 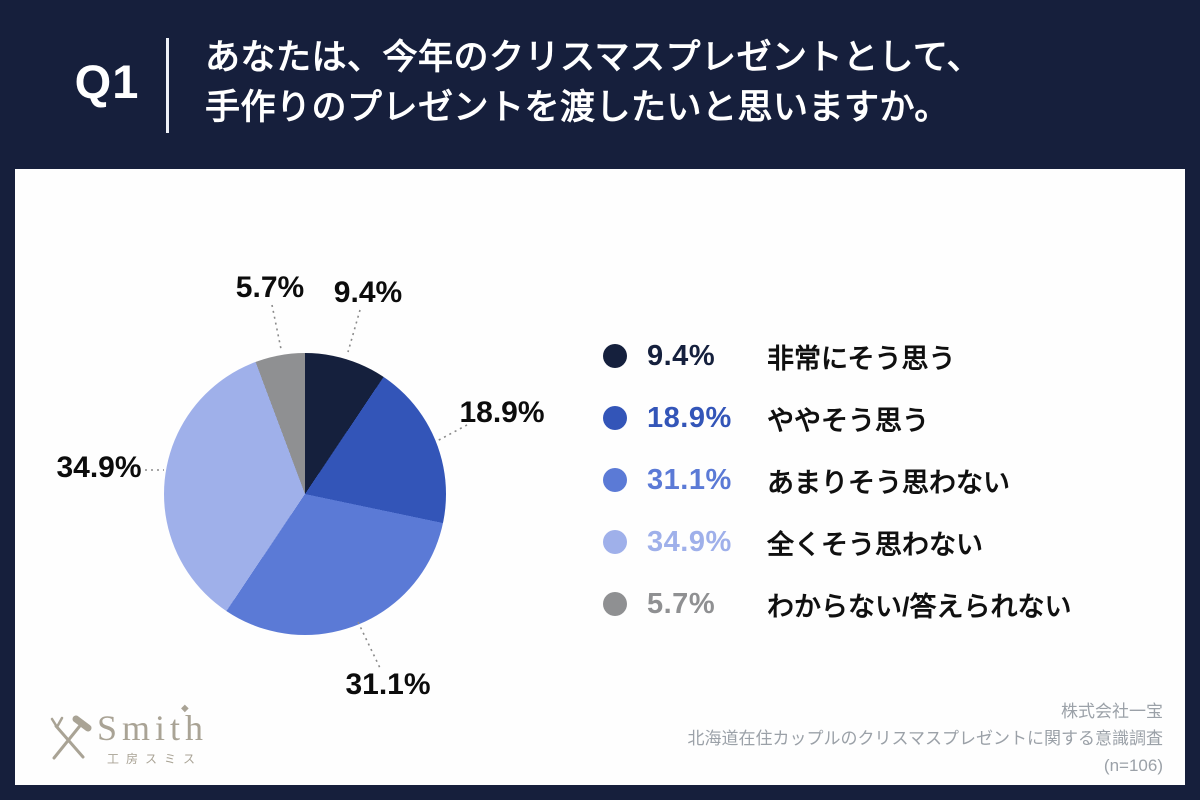 I want to click on crossed-tools-icon, so click(x=71, y=737).